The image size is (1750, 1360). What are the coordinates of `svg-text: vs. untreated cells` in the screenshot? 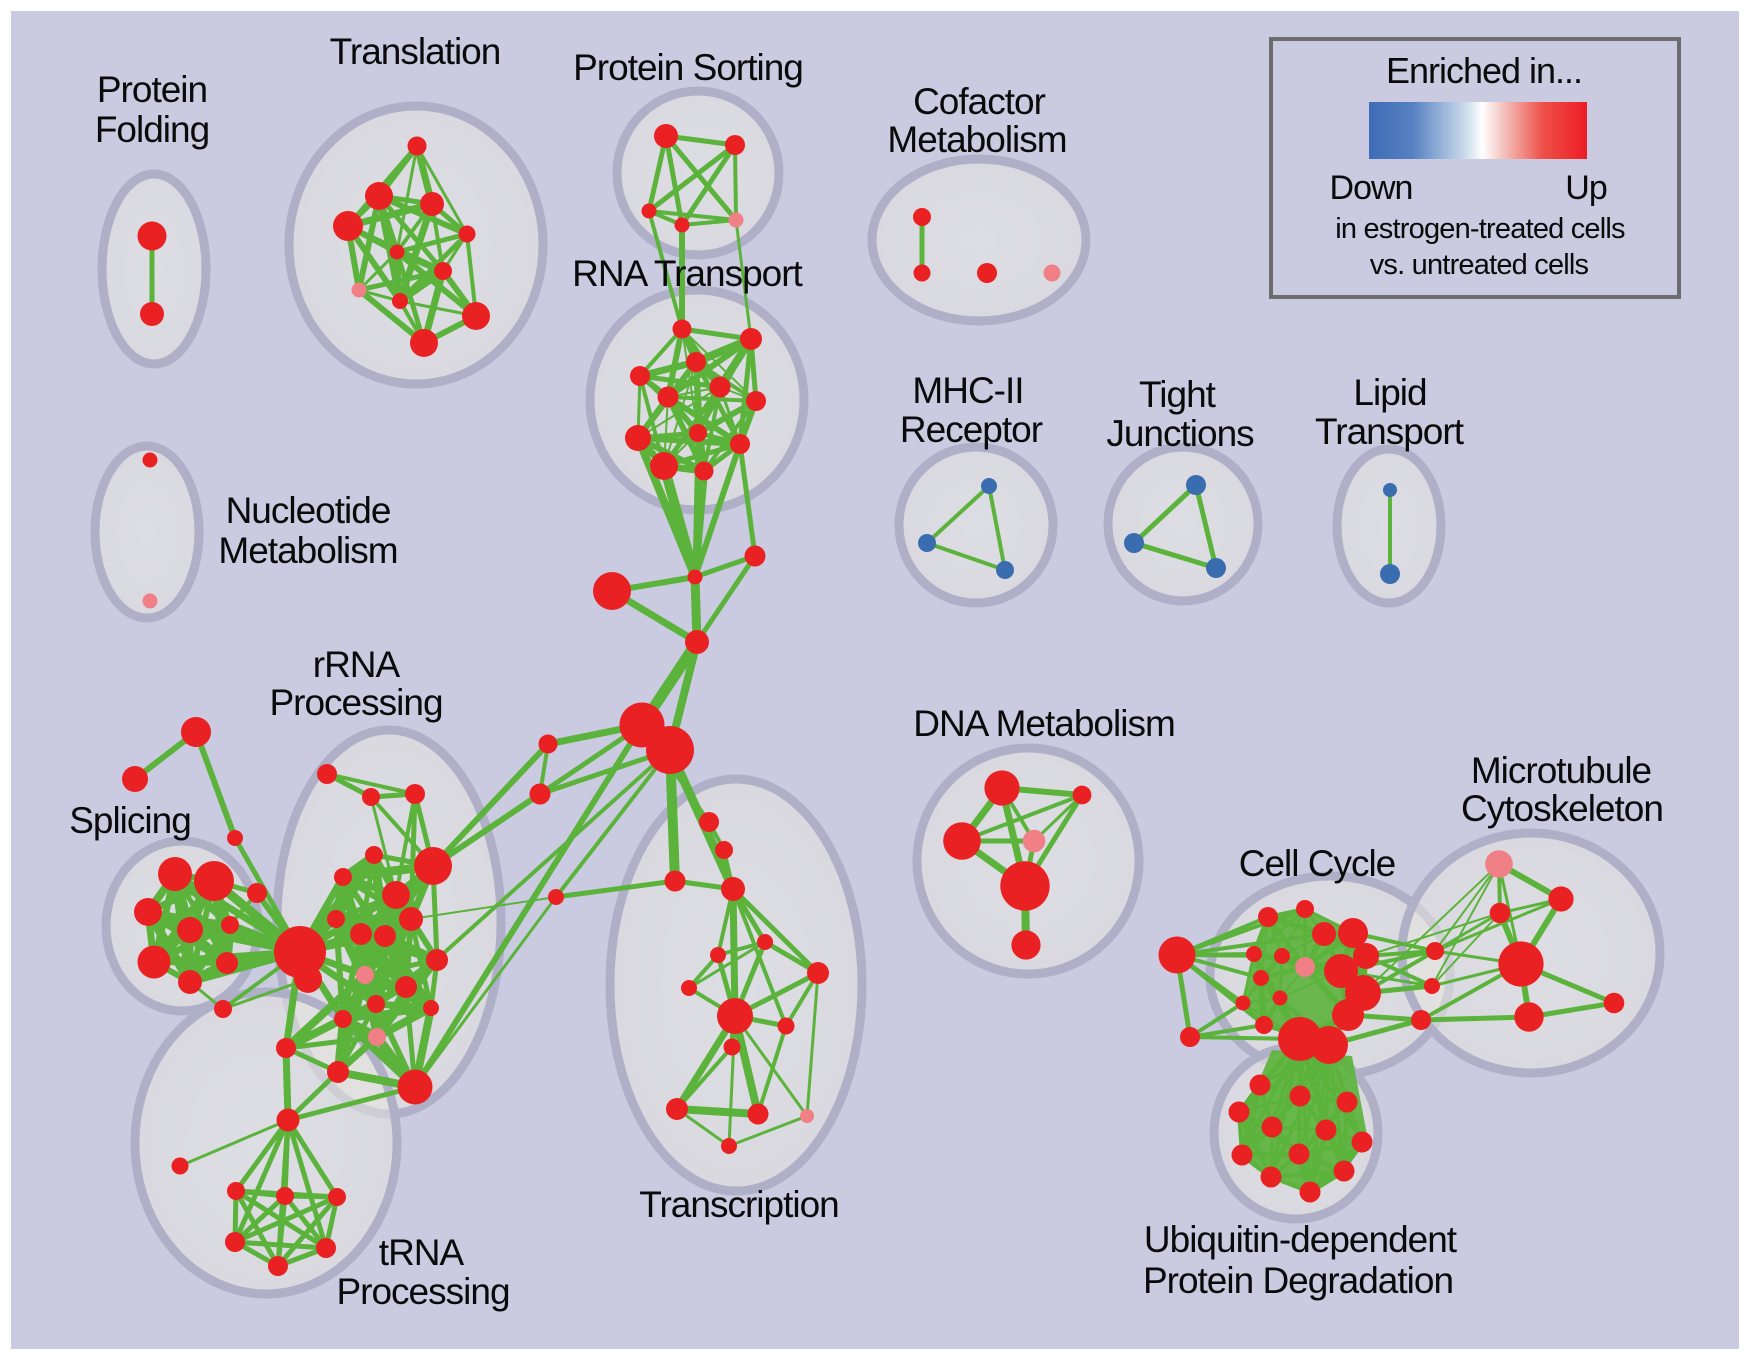 It's located at (1479, 265).